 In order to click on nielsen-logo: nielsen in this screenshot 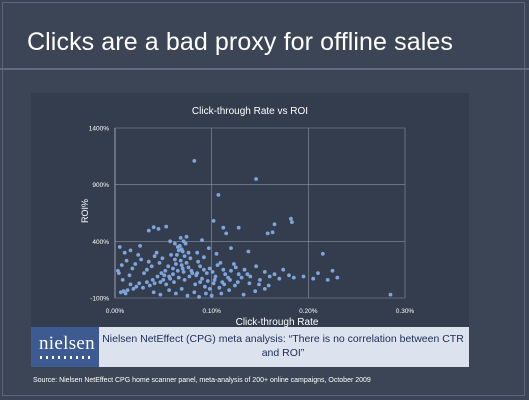, I will do `click(65, 347)`.